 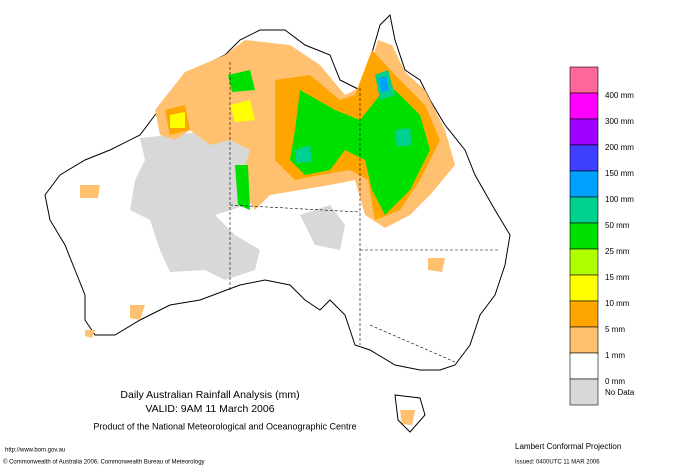 What do you see at coordinates (619, 95) in the screenshot?
I see `legend-label: 400 mm` at bounding box center [619, 95].